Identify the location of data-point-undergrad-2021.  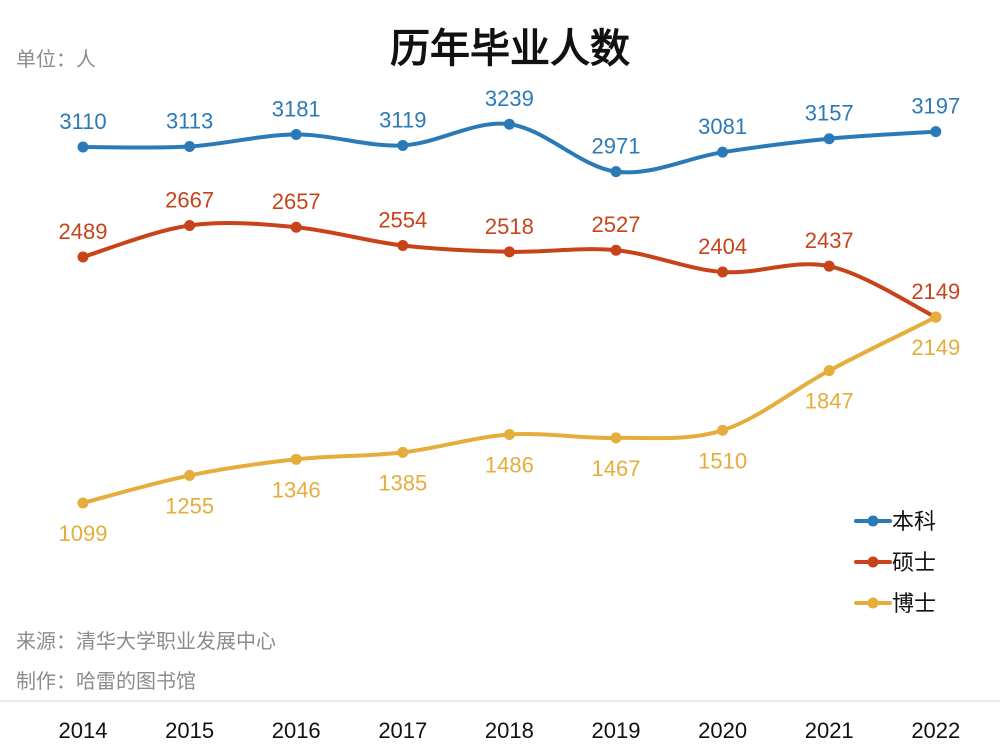
(829, 139).